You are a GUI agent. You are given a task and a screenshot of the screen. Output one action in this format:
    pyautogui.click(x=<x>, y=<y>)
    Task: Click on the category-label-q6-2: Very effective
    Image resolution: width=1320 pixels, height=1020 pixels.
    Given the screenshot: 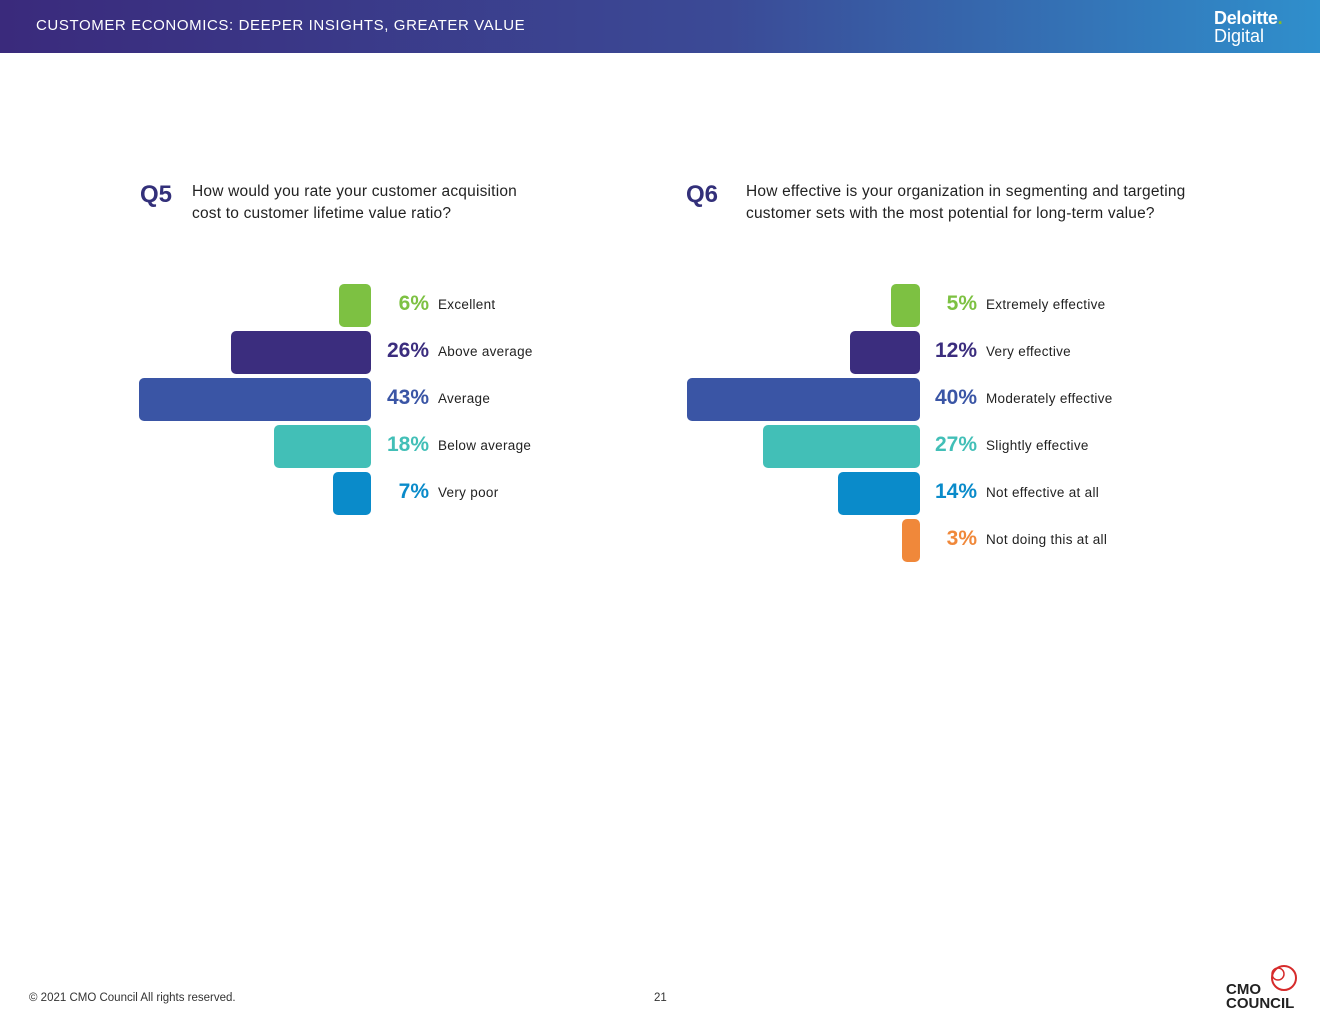 What is the action you would take?
    pyautogui.click(x=1028, y=351)
    